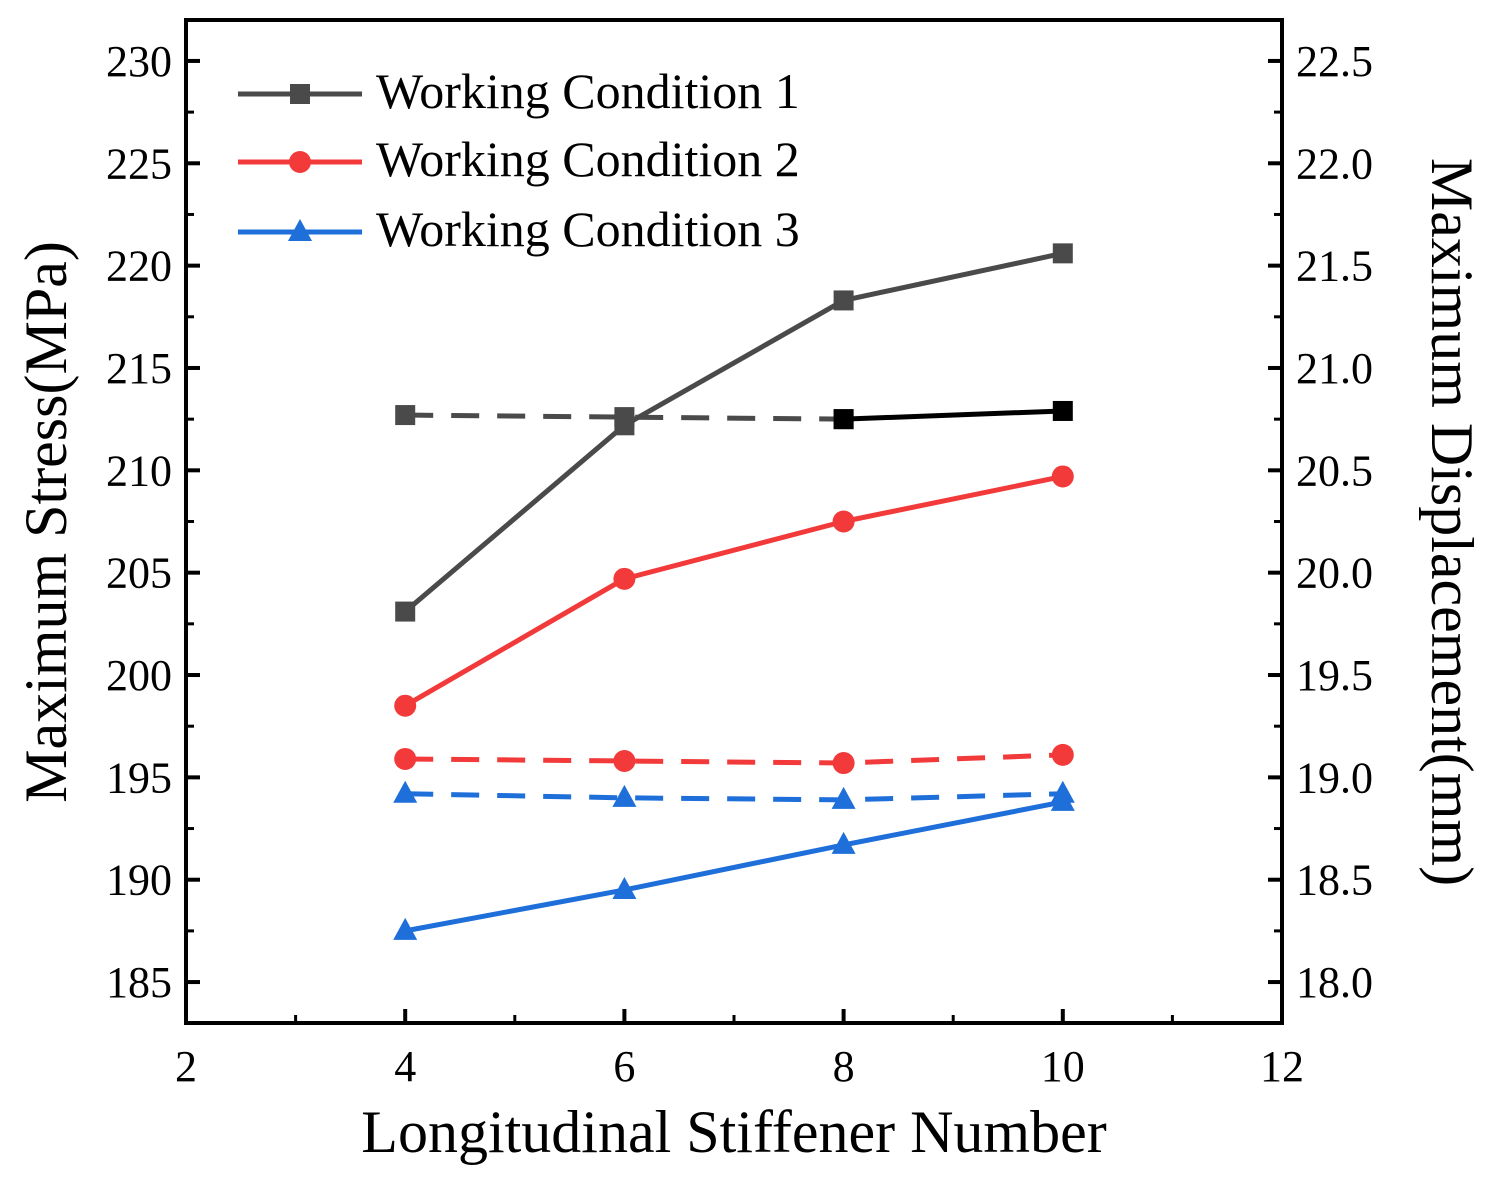 The height and width of the screenshot is (1186, 1501). What do you see at coordinates (139, 880) in the screenshot?
I see `y-tick-label: 190` at bounding box center [139, 880].